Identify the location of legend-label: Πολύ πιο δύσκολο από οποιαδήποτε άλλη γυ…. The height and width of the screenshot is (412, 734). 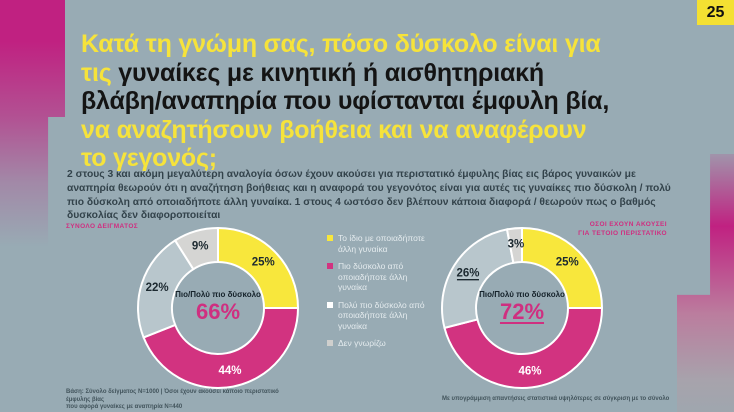
(381, 315).